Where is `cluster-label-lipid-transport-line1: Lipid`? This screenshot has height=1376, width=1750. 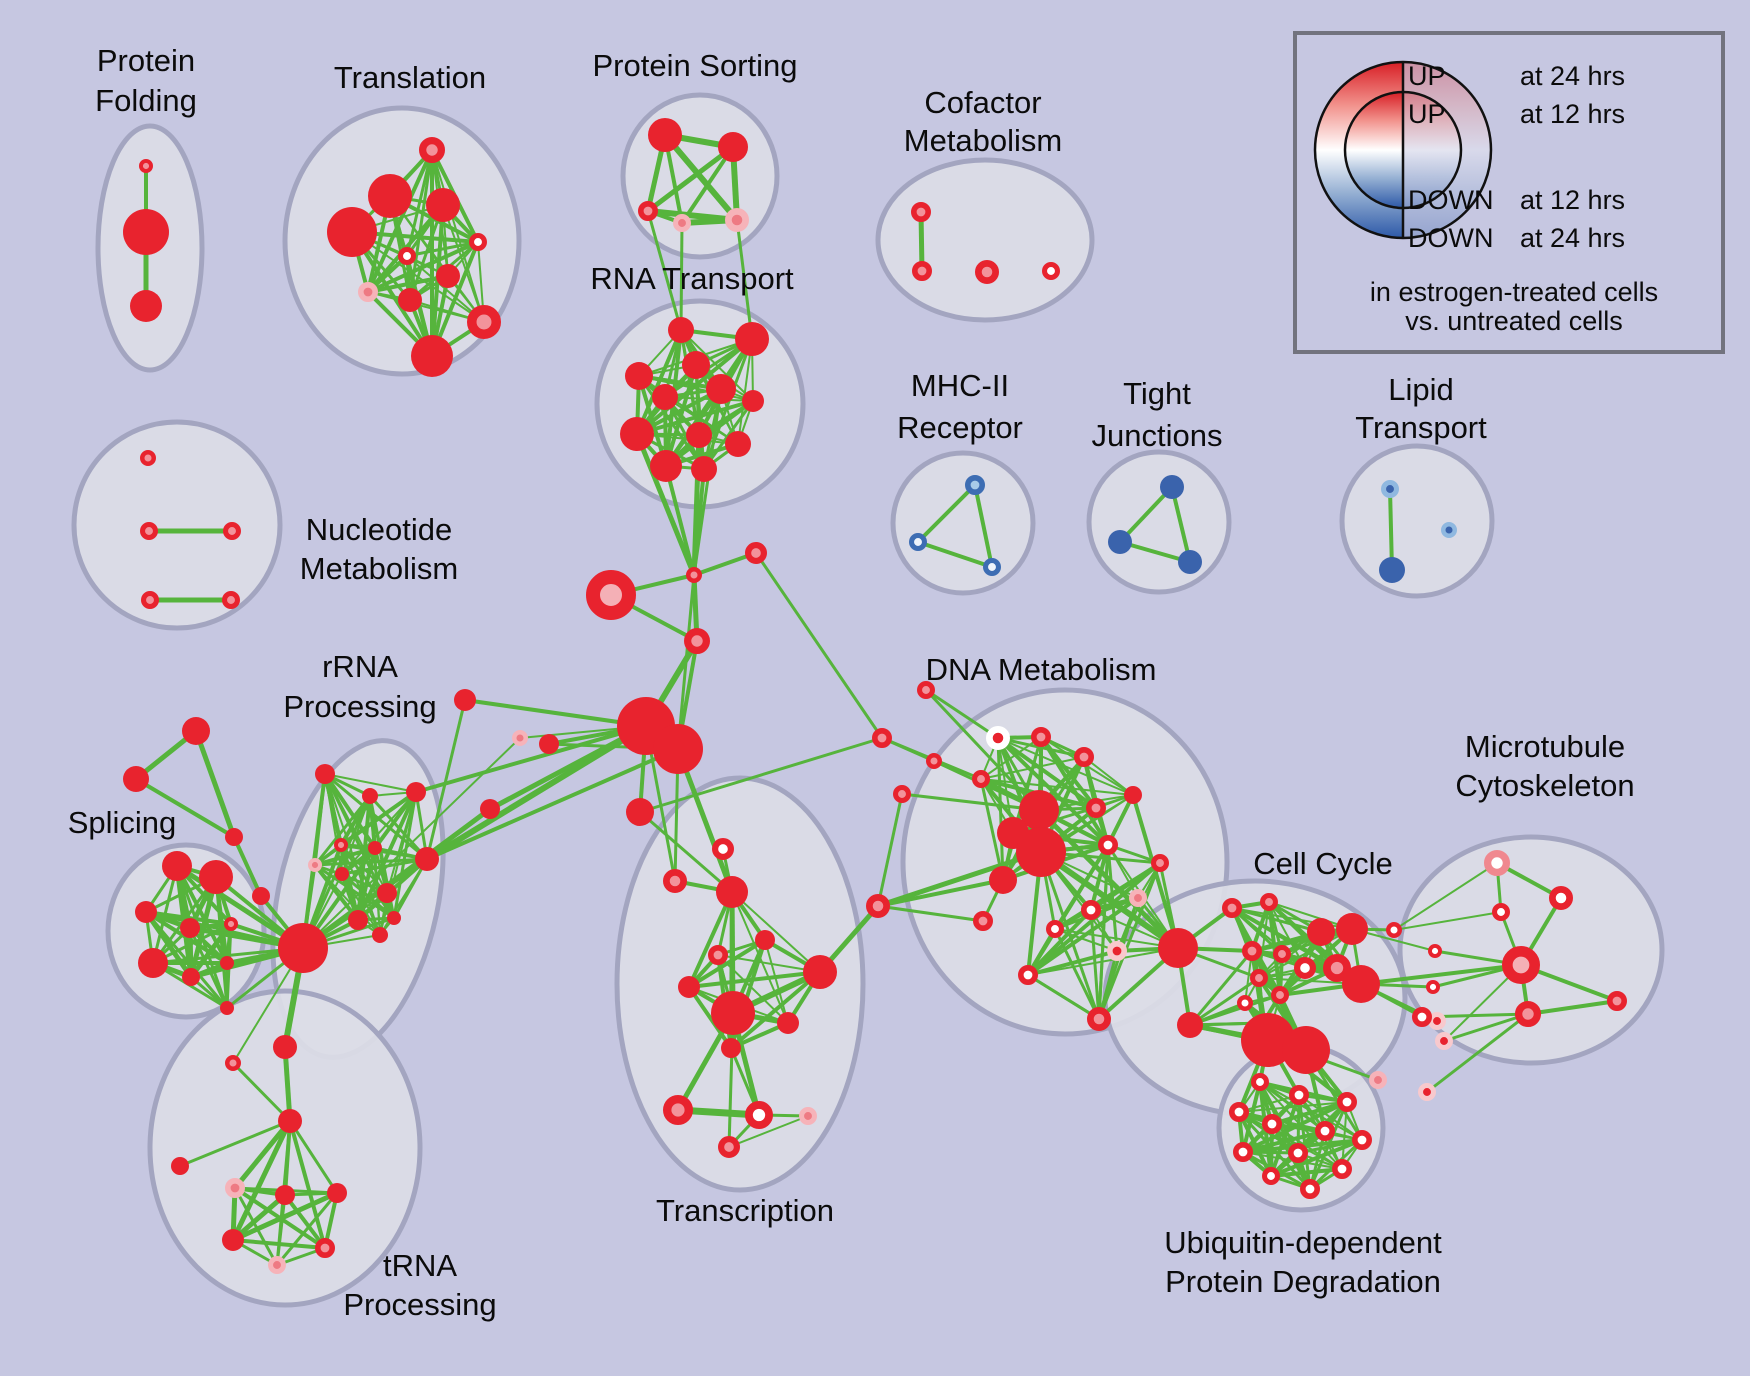 cluster-label-lipid-transport-line1: Lipid is located at coordinates (1421, 389).